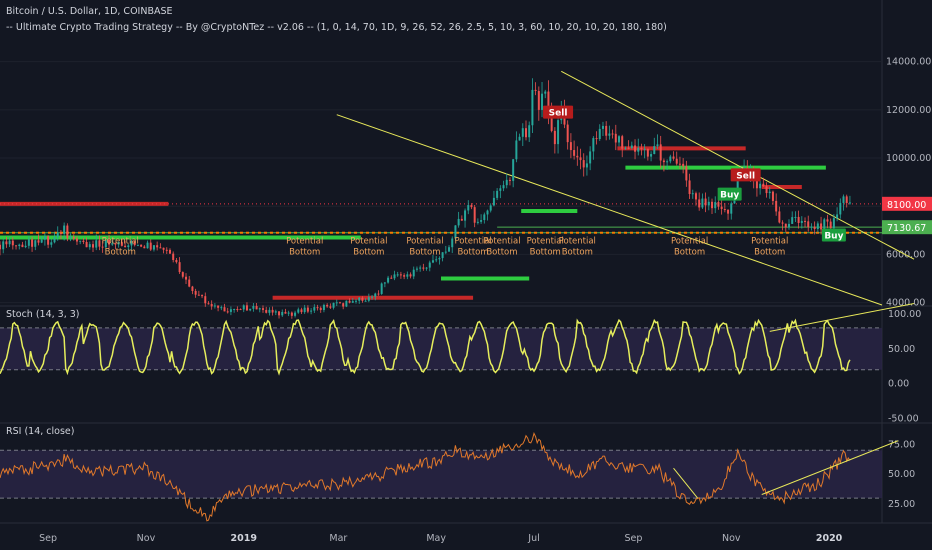 This screenshot has width=932, height=550. What do you see at coordinates (908, 62) in the screenshot?
I see `price-tick-label: 14000.00` at bounding box center [908, 62].